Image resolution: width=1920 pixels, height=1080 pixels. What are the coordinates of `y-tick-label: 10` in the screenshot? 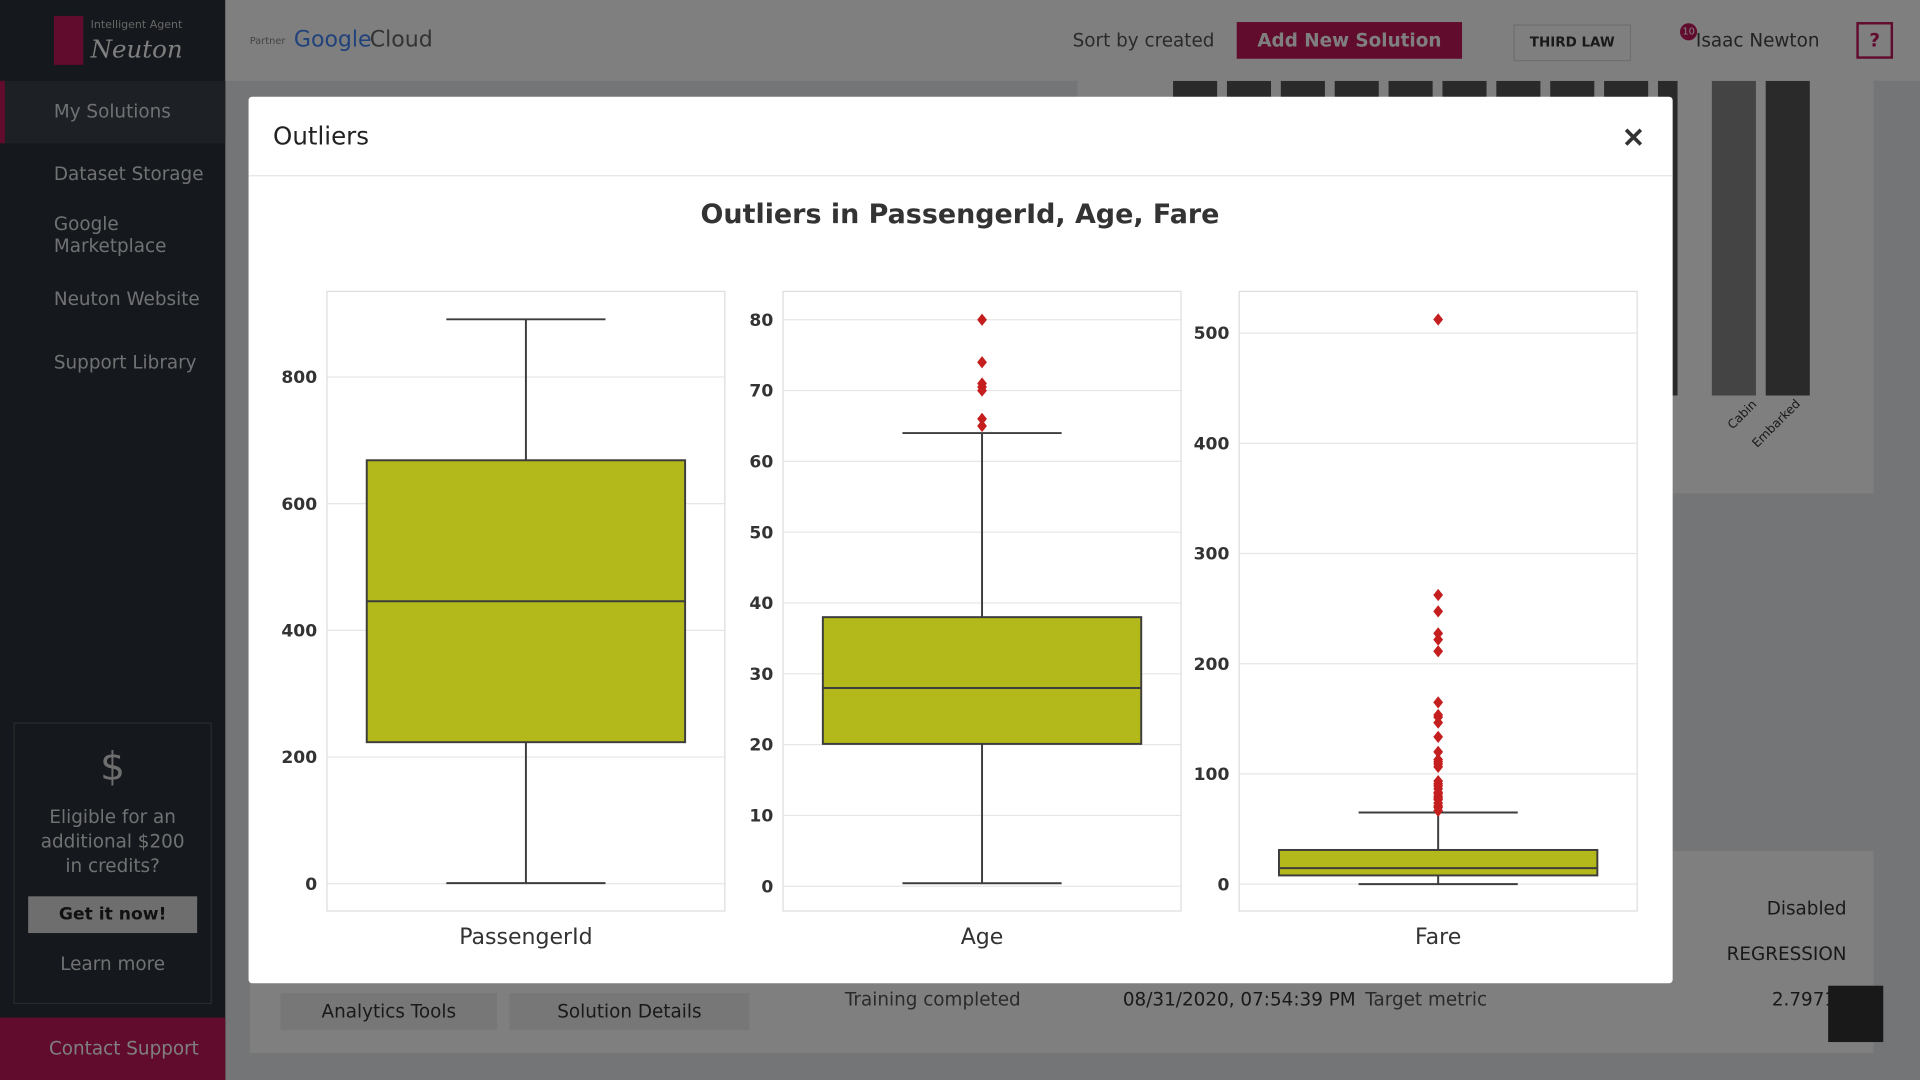 It's located at (761, 817).